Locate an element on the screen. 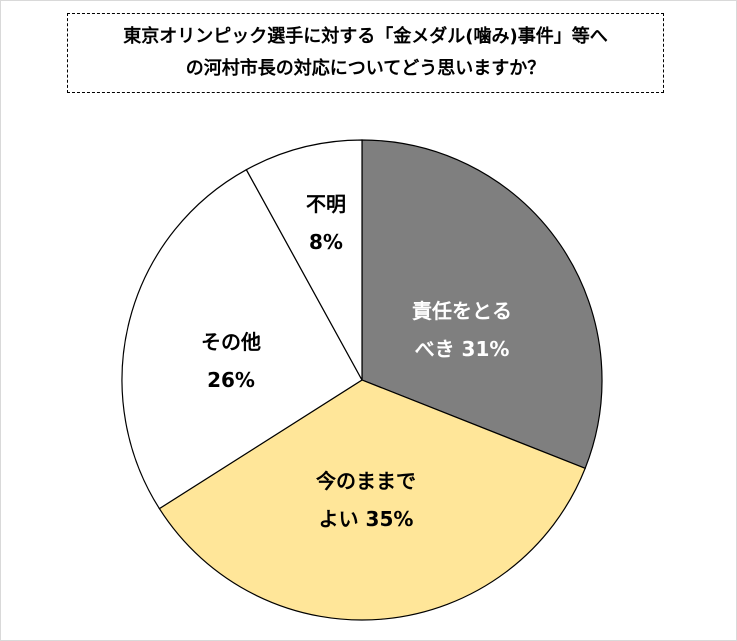  slice-label-0-line-0: 責任をとる is located at coordinates (462, 311).